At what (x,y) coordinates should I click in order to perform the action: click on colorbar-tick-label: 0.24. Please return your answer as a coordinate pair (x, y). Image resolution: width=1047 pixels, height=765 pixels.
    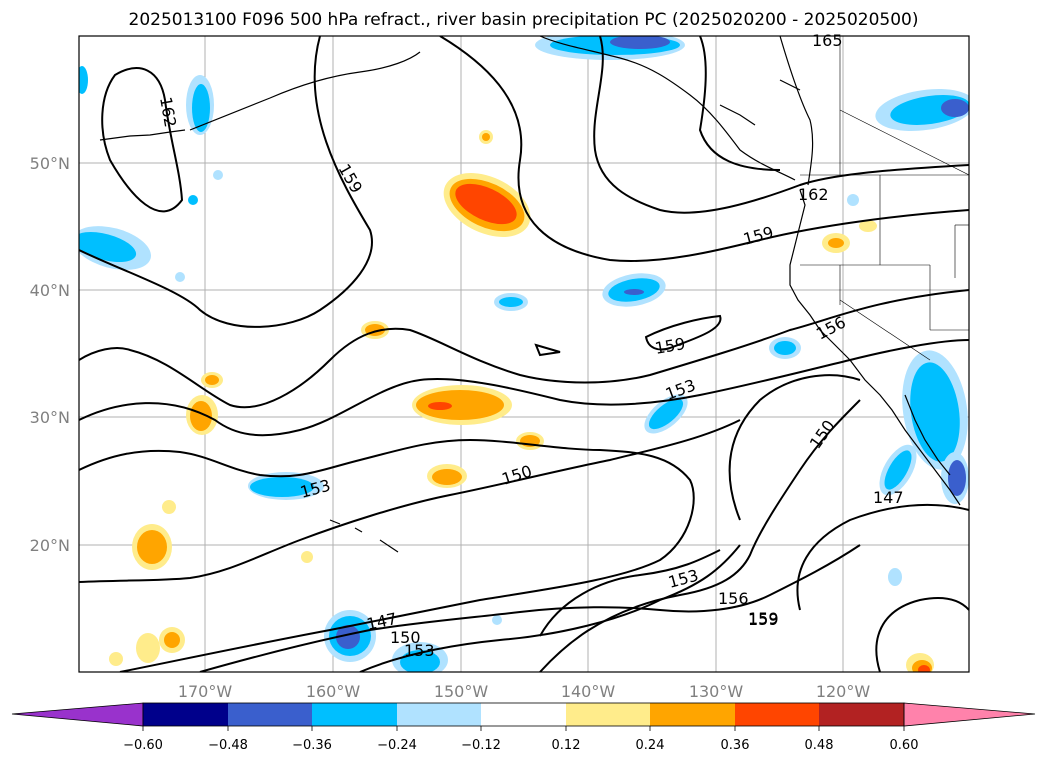
    Looking at the image, I should click on (650, 745).